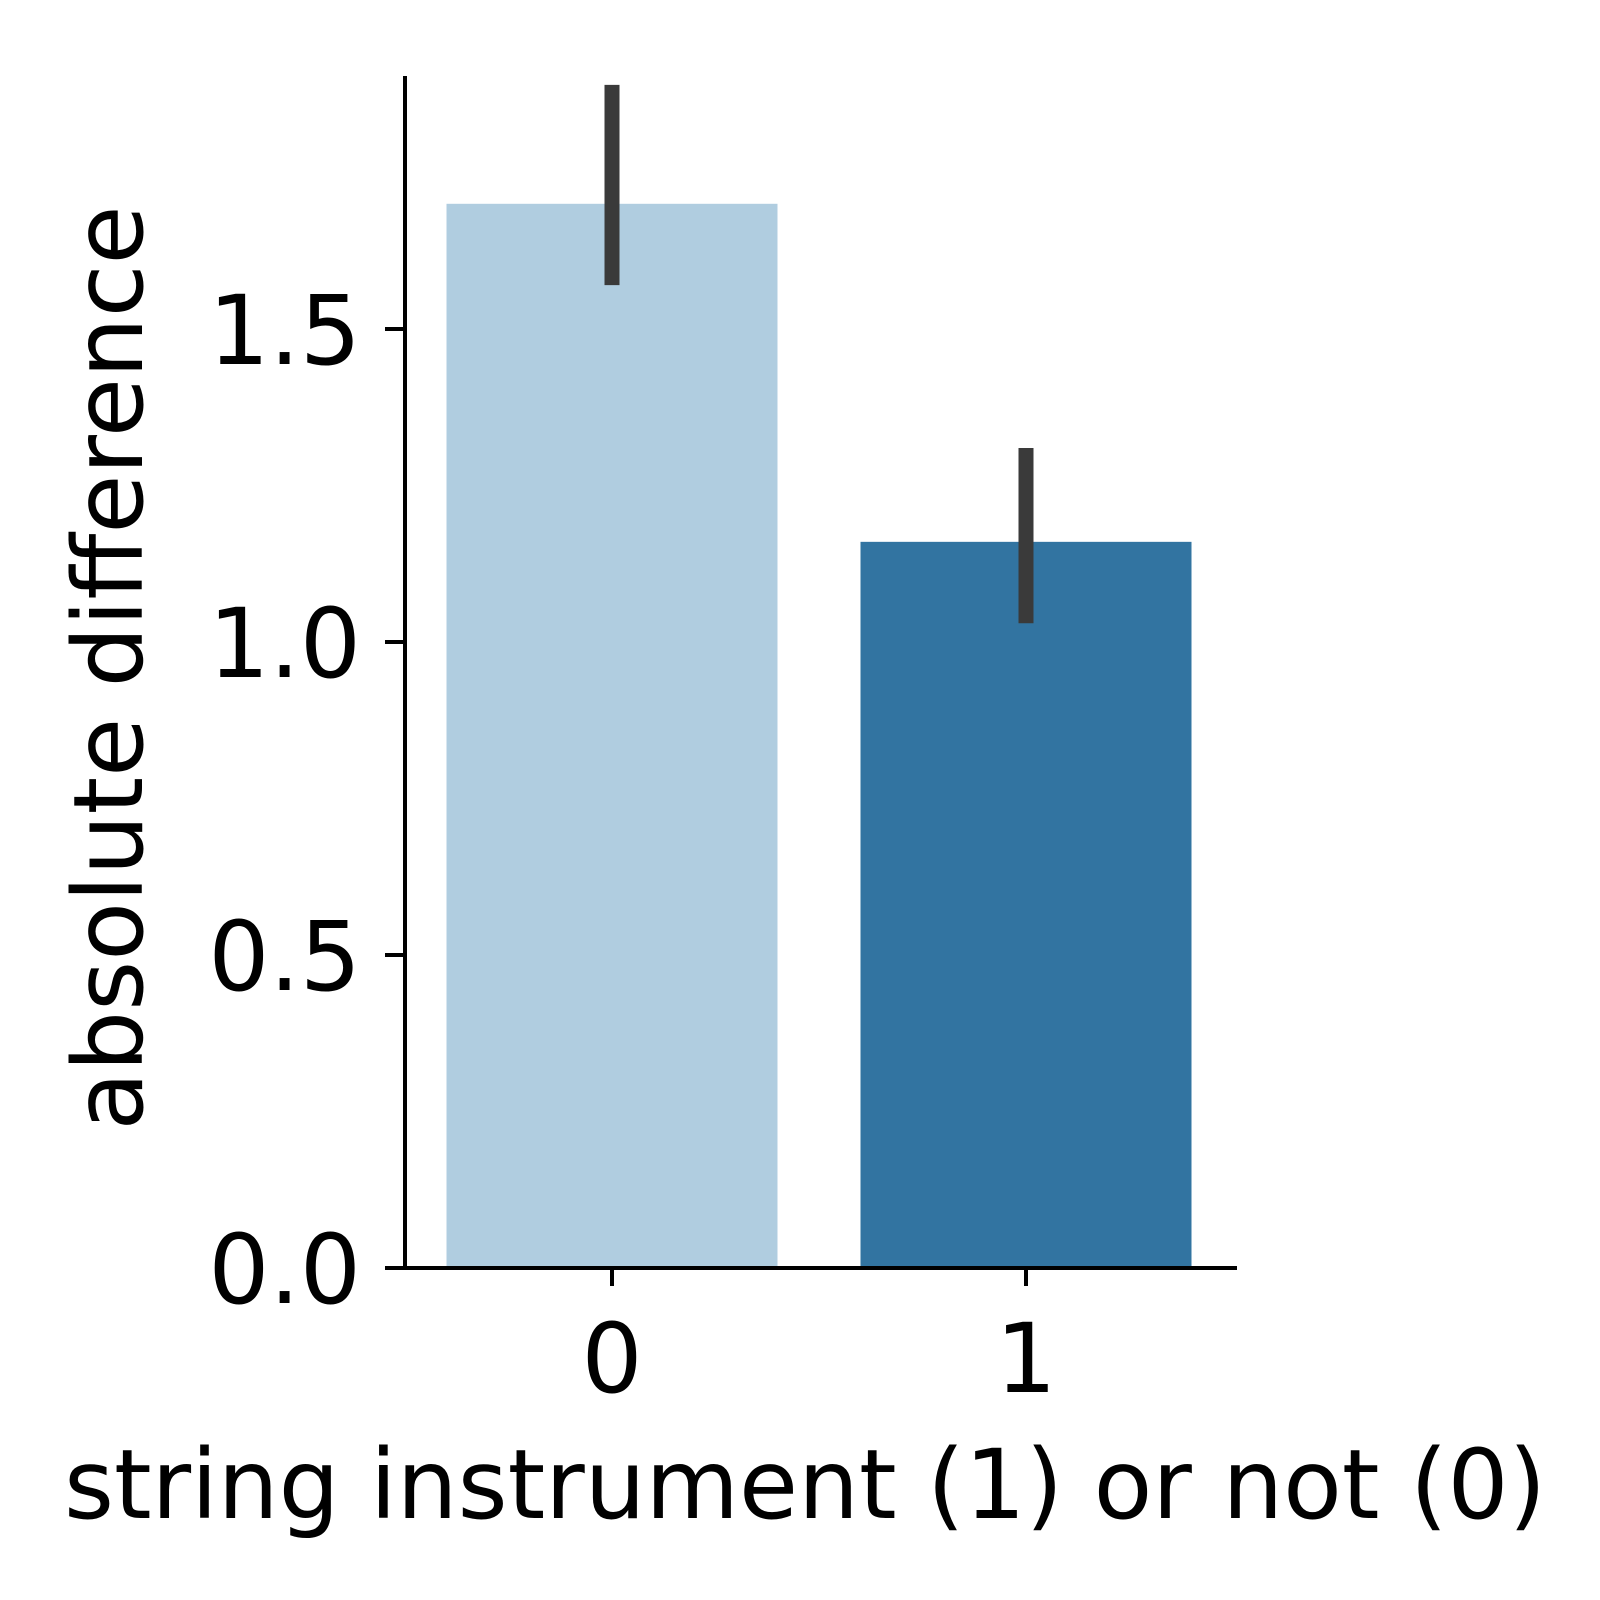 The image size is (1600, 1600). I want to click on y-tick-label-1.5: 1.5, so click(284, 331).